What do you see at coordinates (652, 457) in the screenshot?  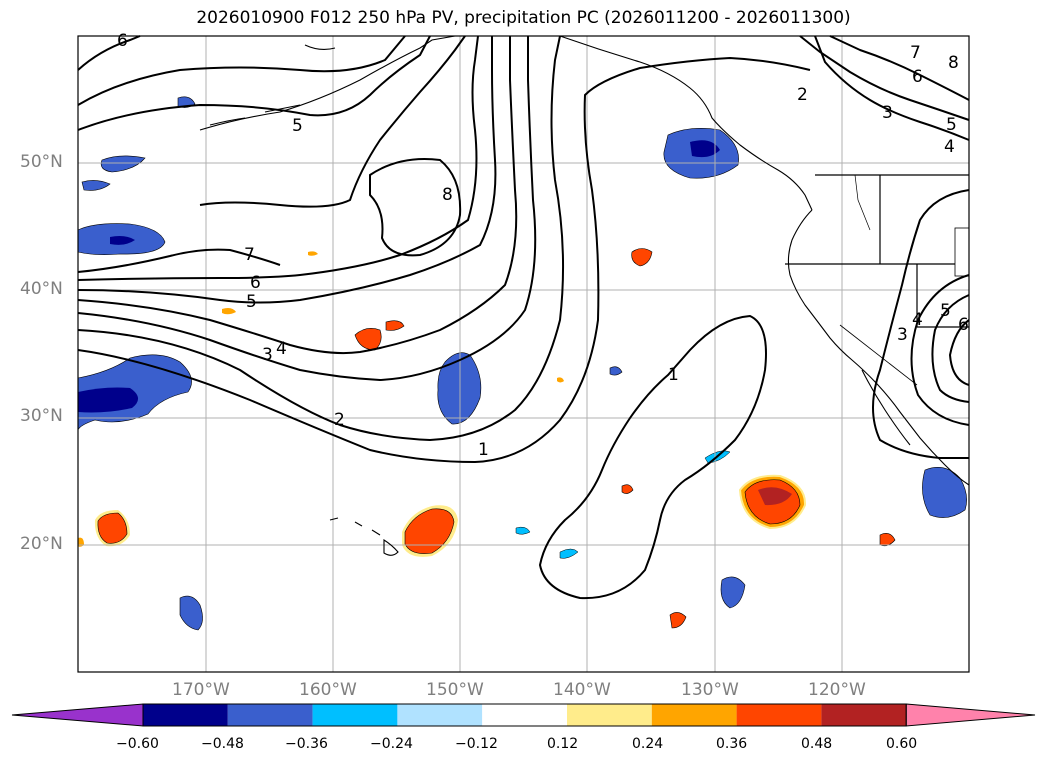 I see `contour-1-closed` at bounding box center [652, 457].